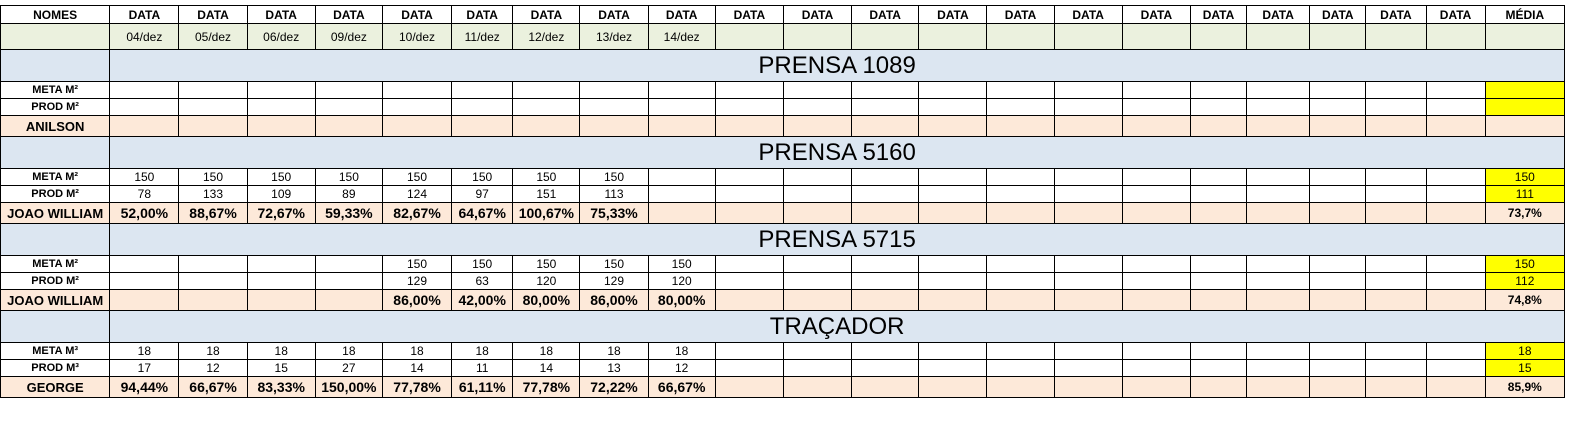 The height and width of the screenshot is (430, 1578). What do you see at coordinates (1525, 177) in the screenshot?
I see `average-cell: 150` at bounding box center [1525, 177].